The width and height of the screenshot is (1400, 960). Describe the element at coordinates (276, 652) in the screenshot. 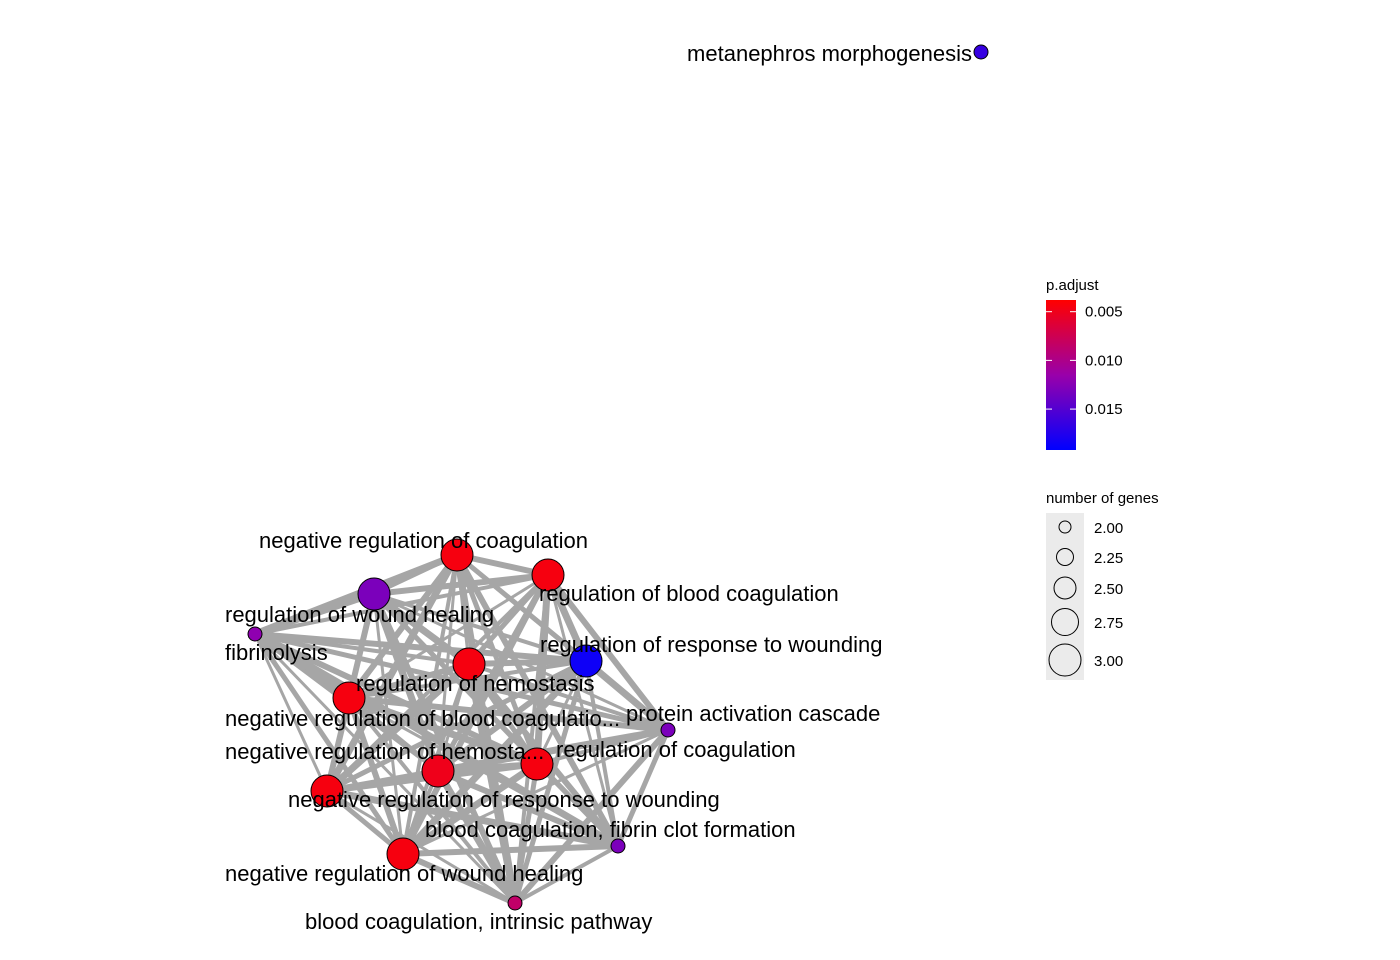

I see `node-label: fibrinolysis` at that location.